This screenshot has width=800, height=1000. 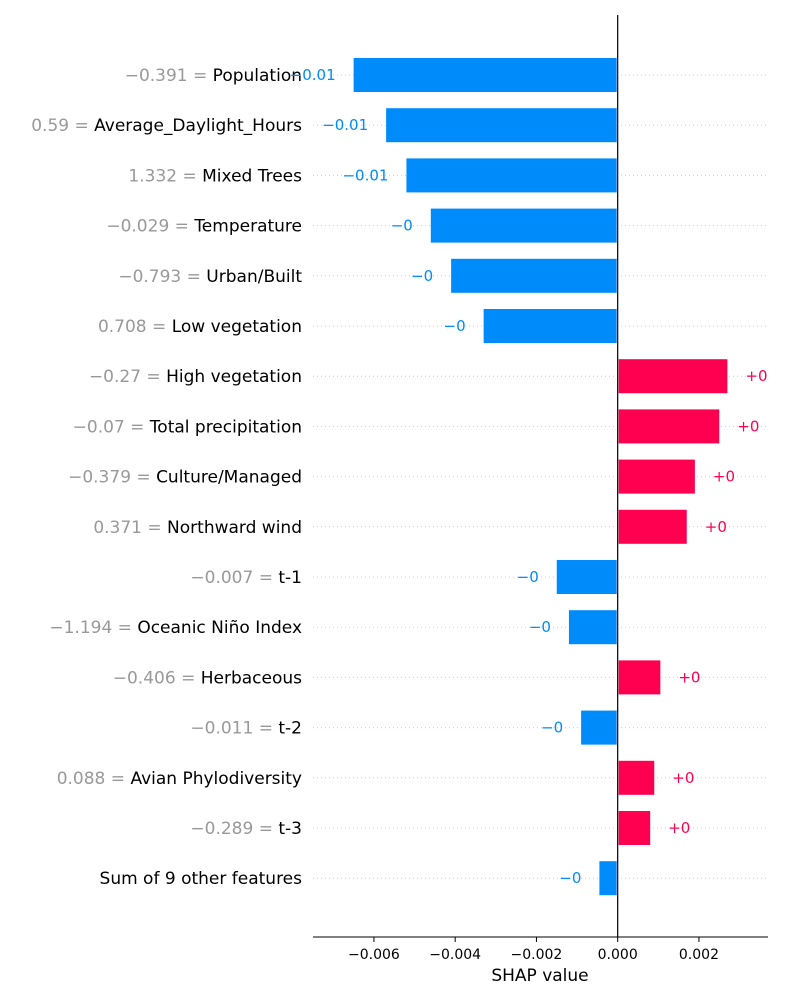 I want to click on feature-name: Herbaceous, so click(x=251, y=678).